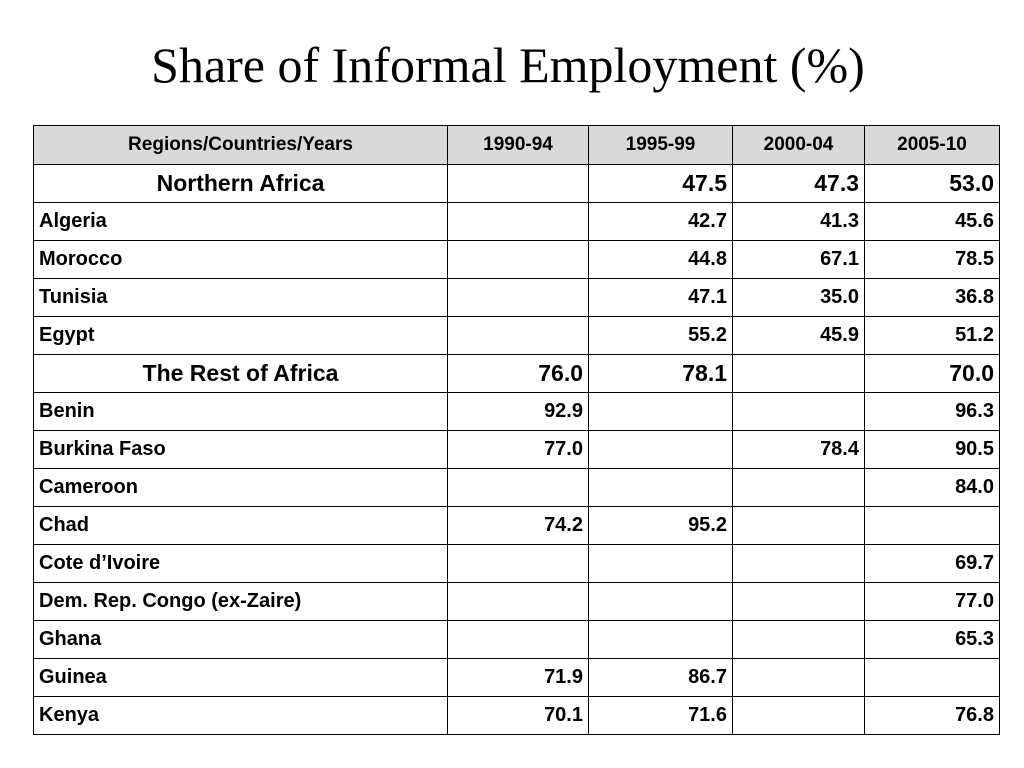  I want to click on value-cell: 84.0, so click(932, 487).